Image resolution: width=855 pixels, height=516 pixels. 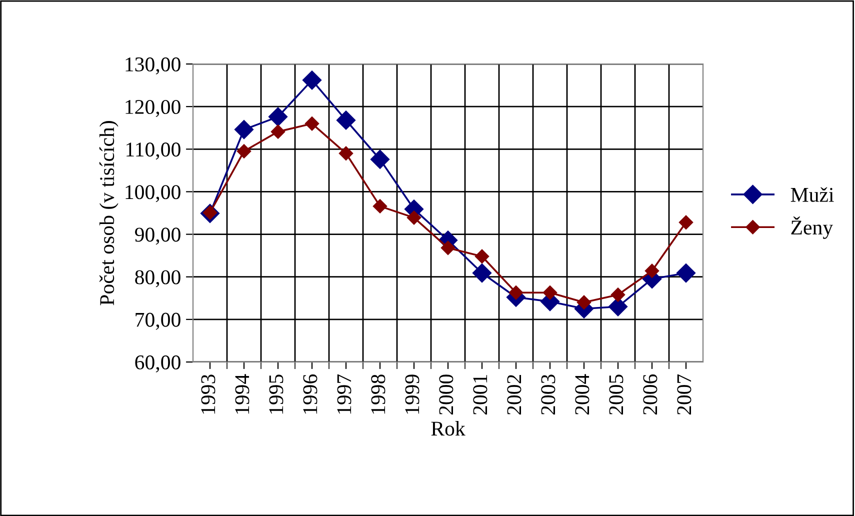 I want to click on x-tick-label: 1995, so click(x=276, y=394).